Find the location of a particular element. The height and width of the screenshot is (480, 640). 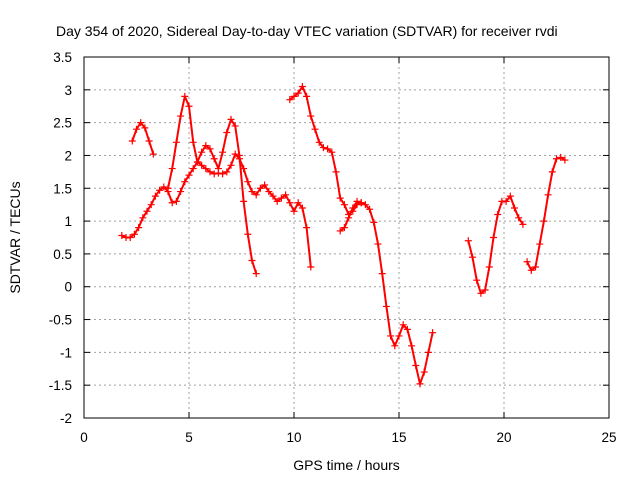

x-tick-label: 10 is located at coordinates (293, 437).